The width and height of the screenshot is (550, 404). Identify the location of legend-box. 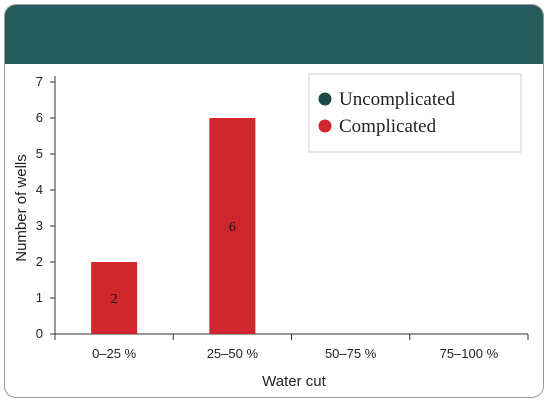
(415, 113).